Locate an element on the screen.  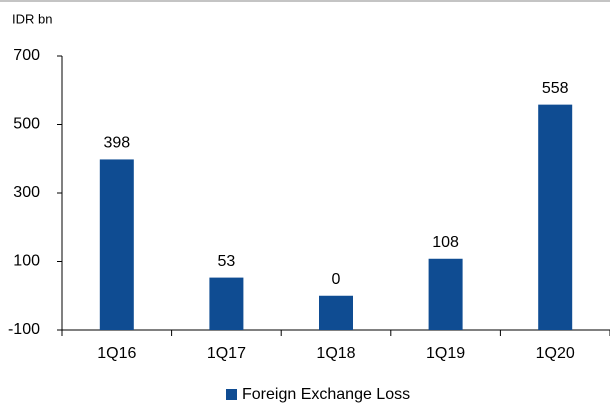
legend-swatch is located at coordinates (231, 394).